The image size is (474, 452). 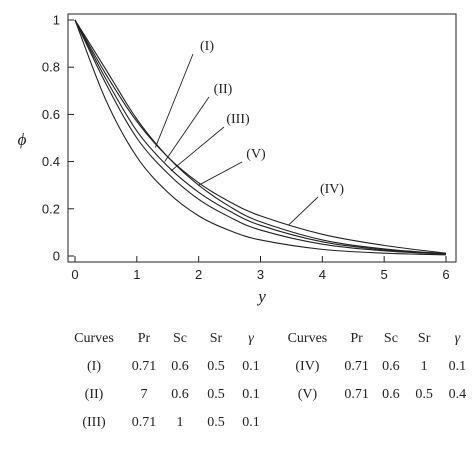 What do you see at coordinates (56, 256) in the screenshot?
I see `y-tick-label: 0` at bounding box center [56, 256].